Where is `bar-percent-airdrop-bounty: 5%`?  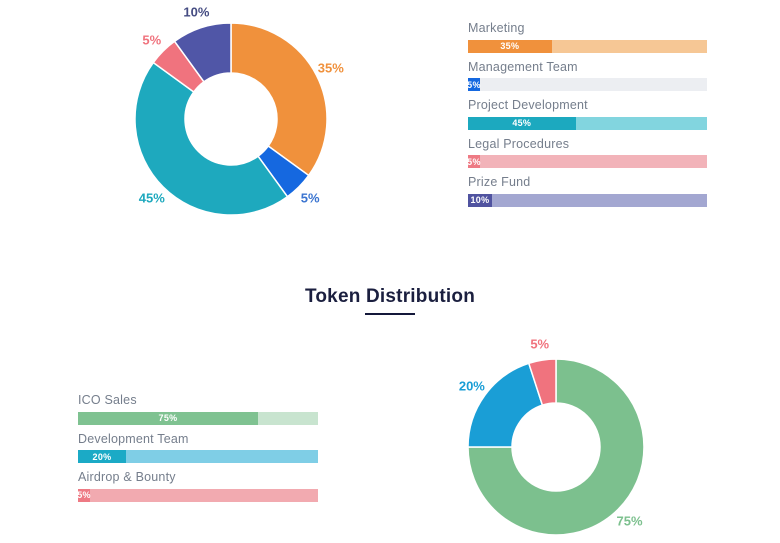 bar-percent-airdrop-bounty: 5% is located at coordinates (84, 495).